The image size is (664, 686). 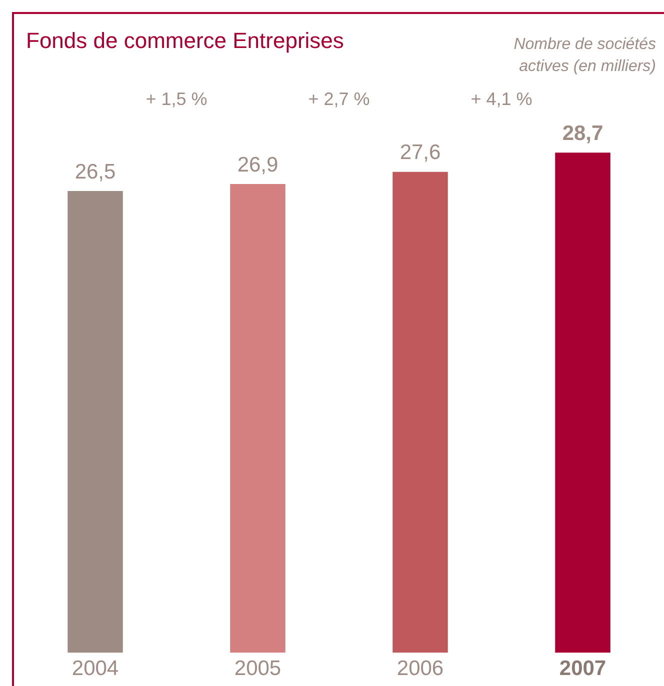 What do you see at coordinates (185, 41) in the screenshot?
I see `chart-title: Fonds de commerce Entreprises` at bounding box center [185, 41].